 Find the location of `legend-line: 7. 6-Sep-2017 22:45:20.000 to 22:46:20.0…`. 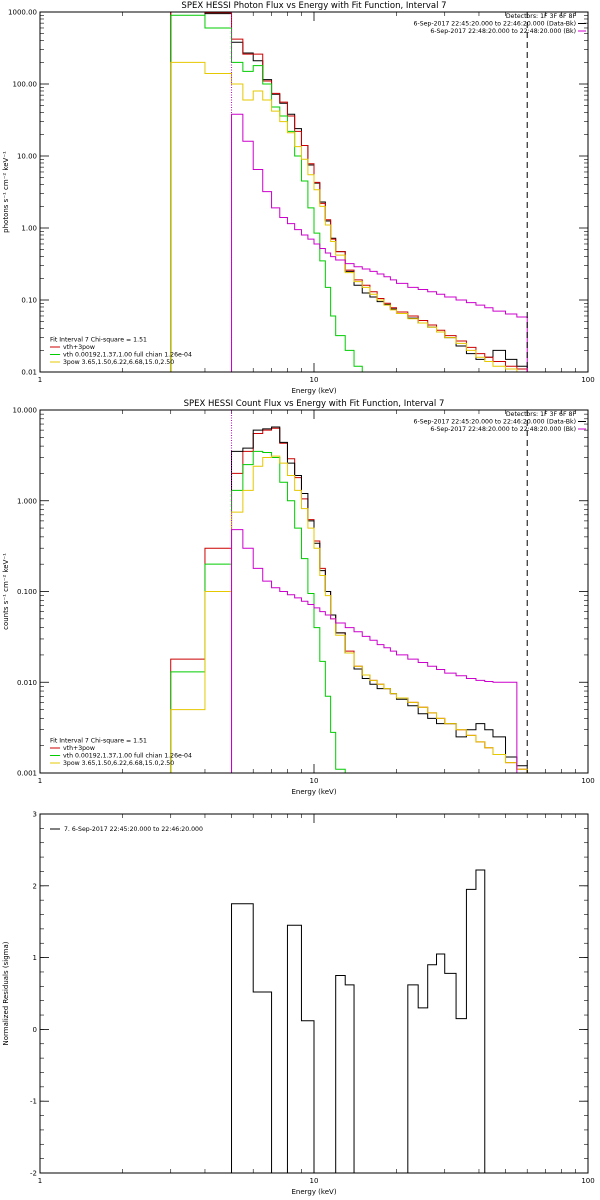

legend-line: 7. 6-Sep-2017 22:45:20.000 to 22:46:20.0… is located at coordinates (133, 829).